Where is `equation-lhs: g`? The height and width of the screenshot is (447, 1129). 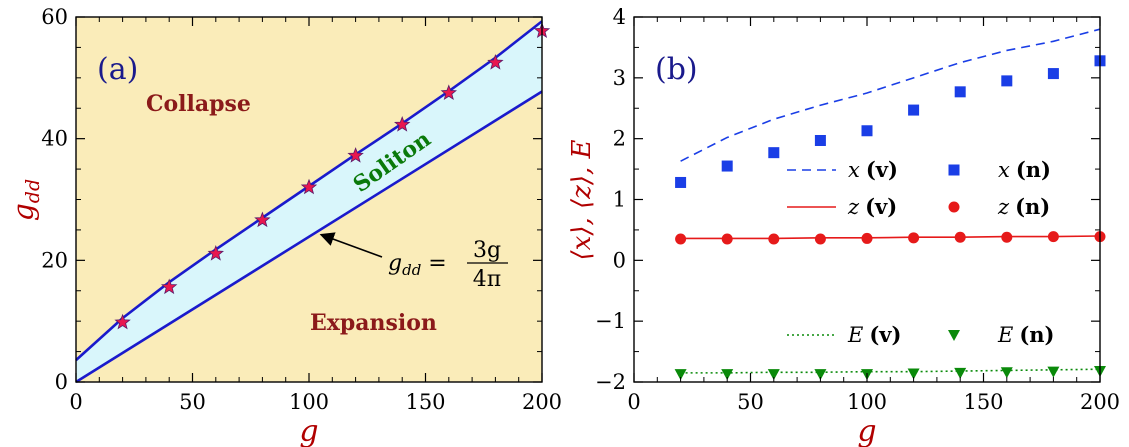
equation-lhs: g is located at coordinates (395, 263).